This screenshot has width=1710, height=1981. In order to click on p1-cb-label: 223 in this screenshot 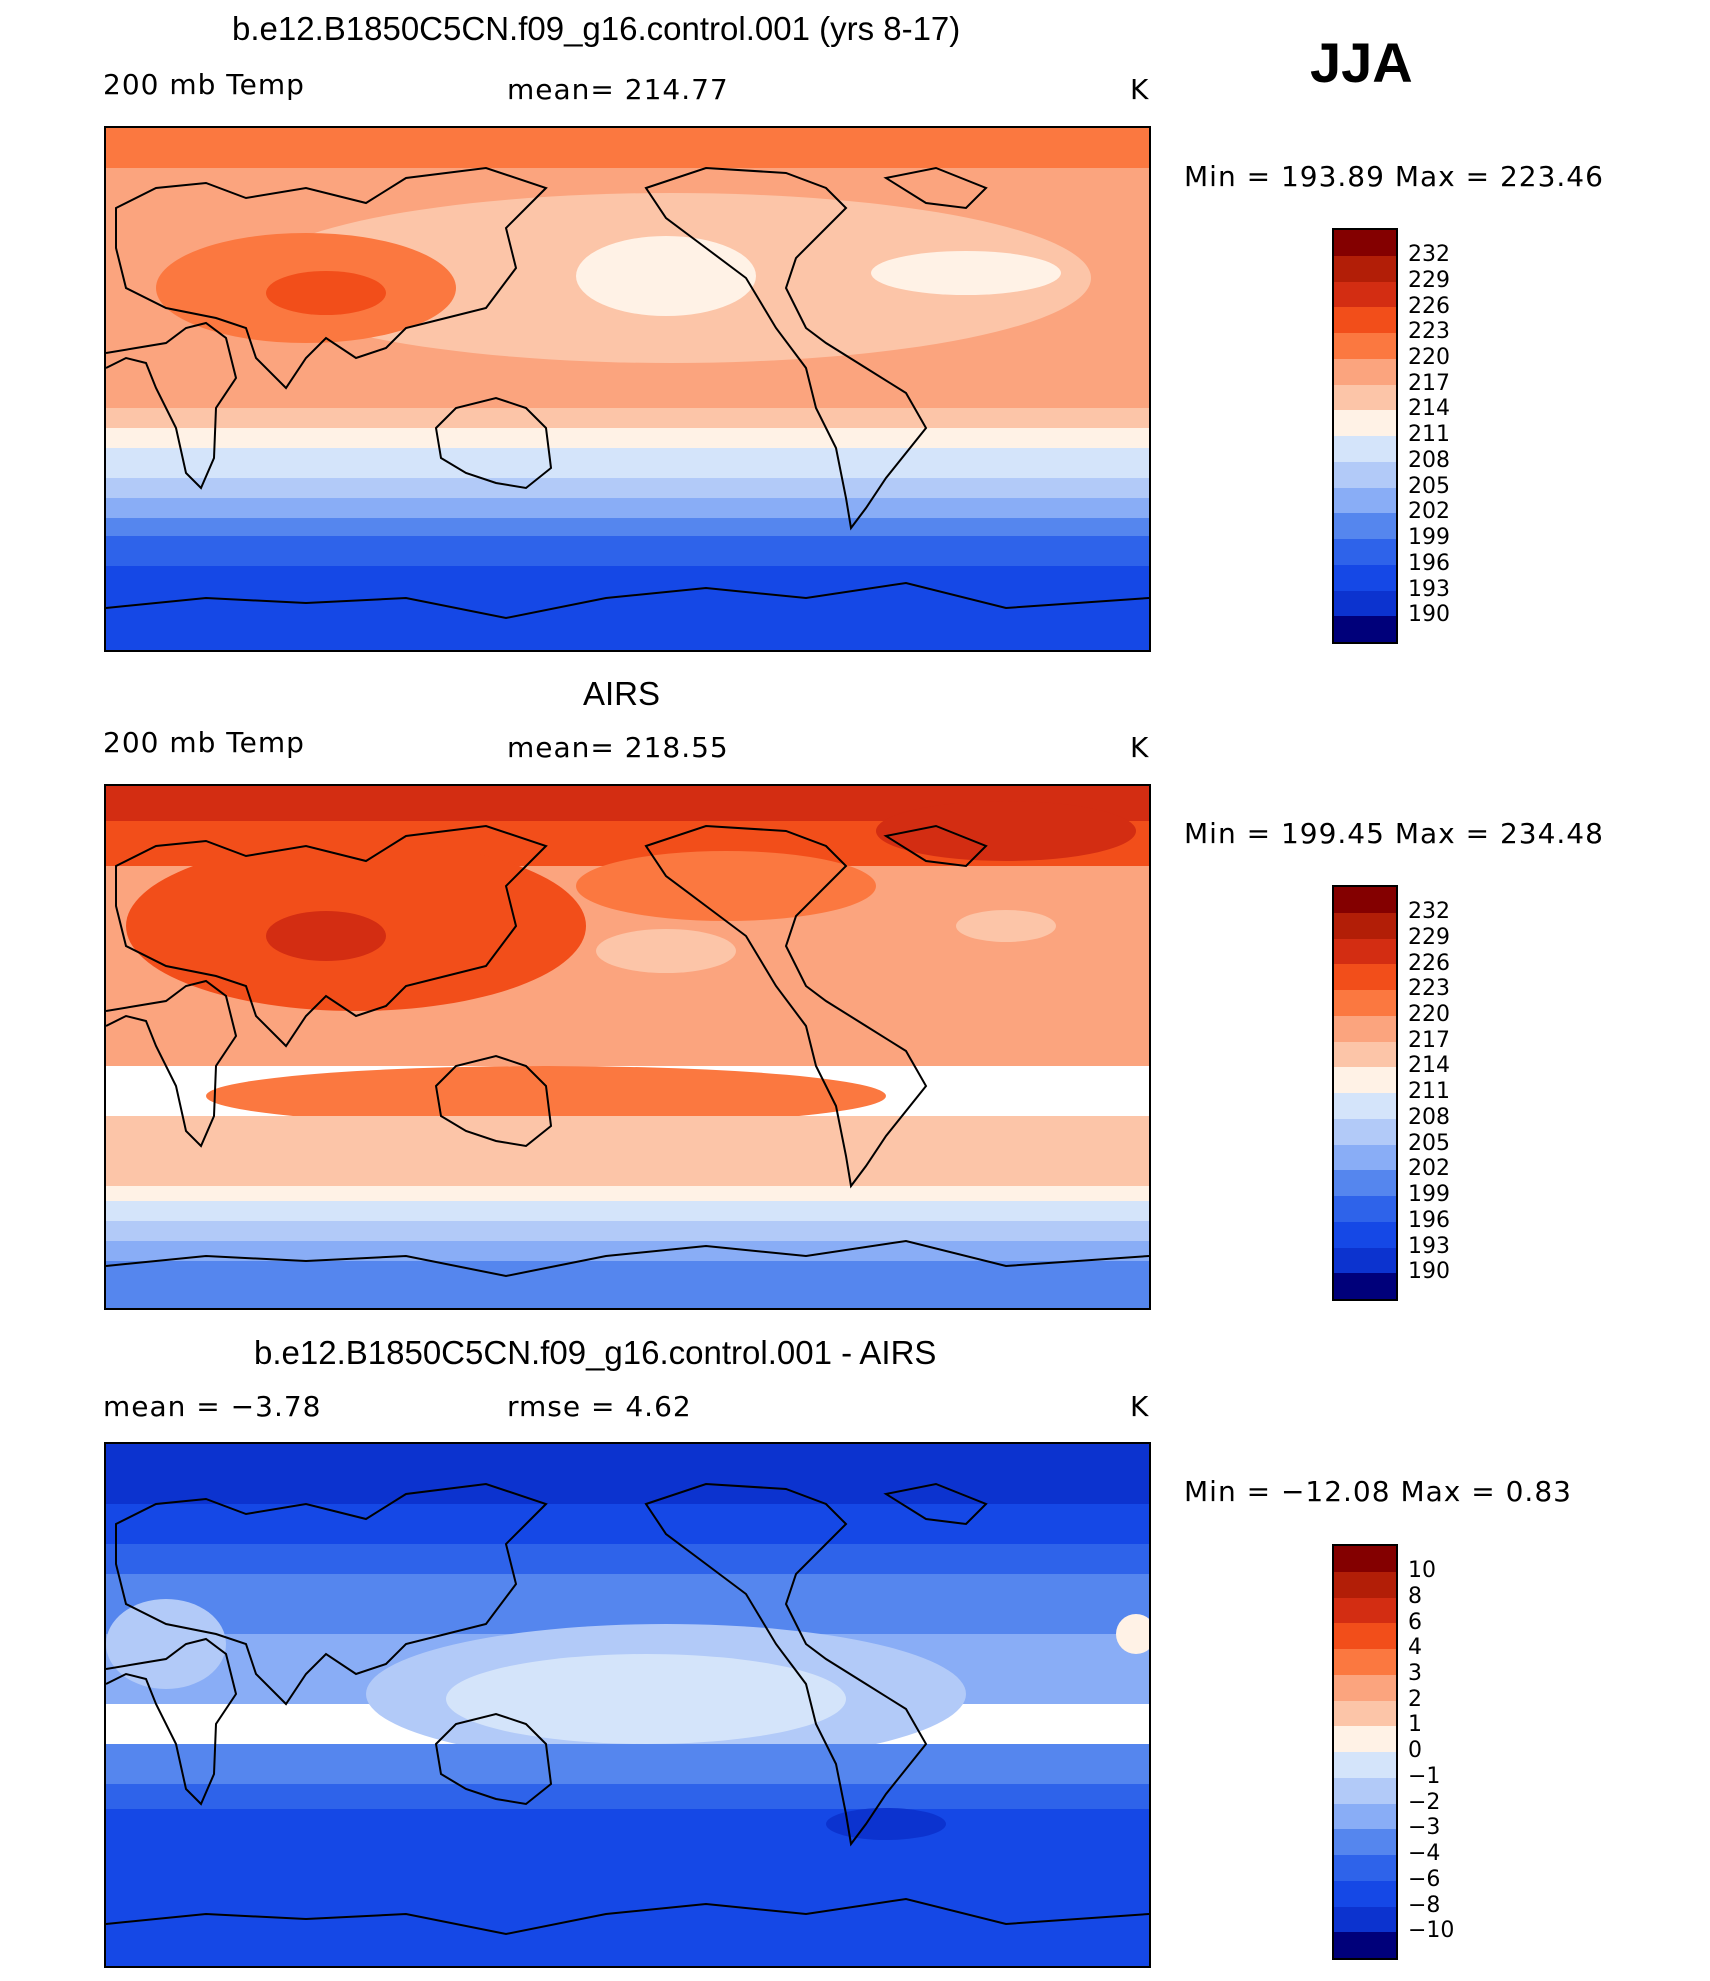, I will do `click(1429, 331)`.